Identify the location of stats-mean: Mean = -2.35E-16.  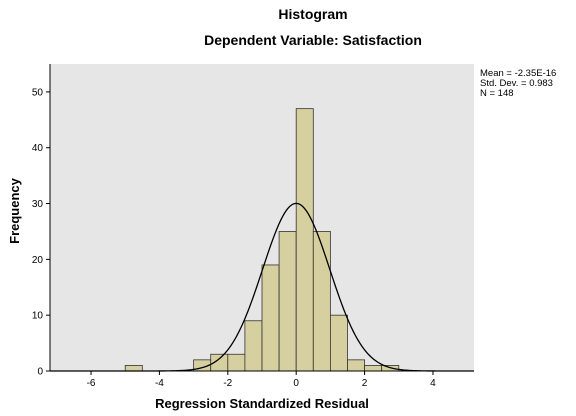
(518, 73).